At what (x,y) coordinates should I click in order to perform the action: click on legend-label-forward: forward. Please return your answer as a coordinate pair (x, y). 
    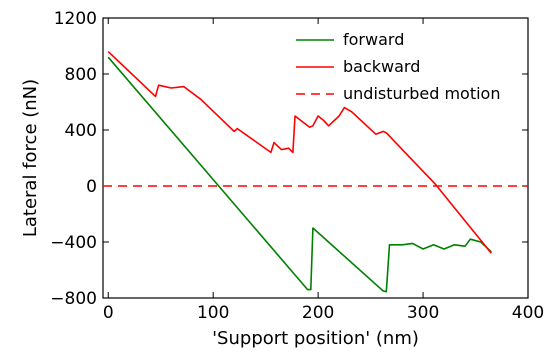
    Looking at the image, I should click on (373, 39).